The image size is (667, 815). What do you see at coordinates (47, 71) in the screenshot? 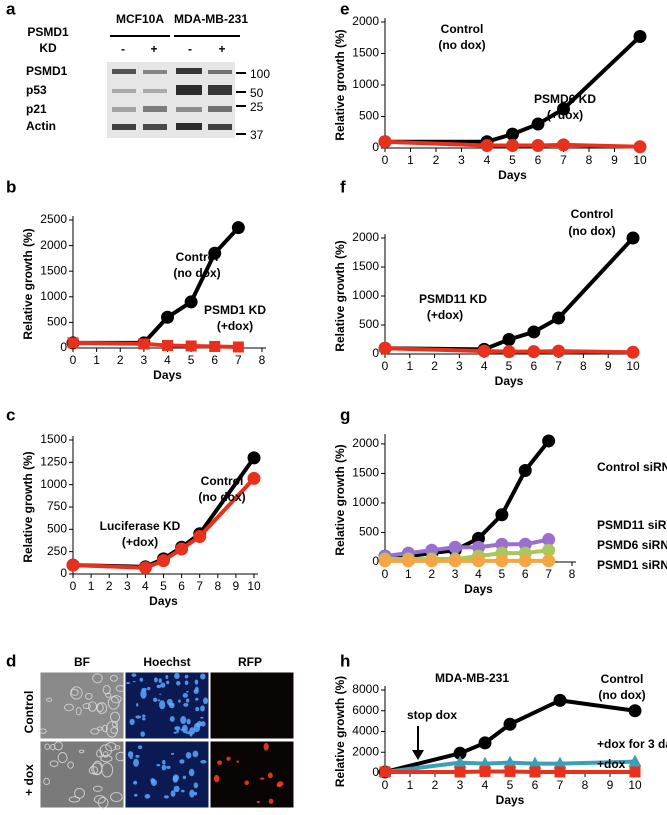
I see `blot-row: PSMD1` at bounding box center [47, 71].